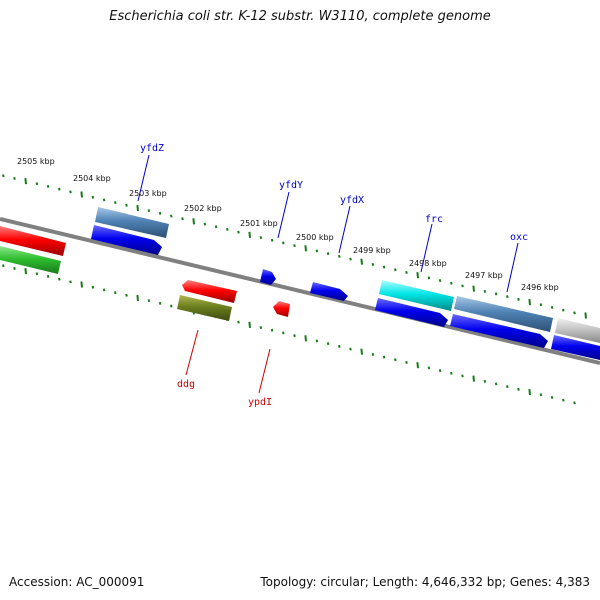  What do you see at coordinates (291, 185) in the screenshot?
I see `gene-label-yfdy: yfdY` at bounding box center [291, 185].